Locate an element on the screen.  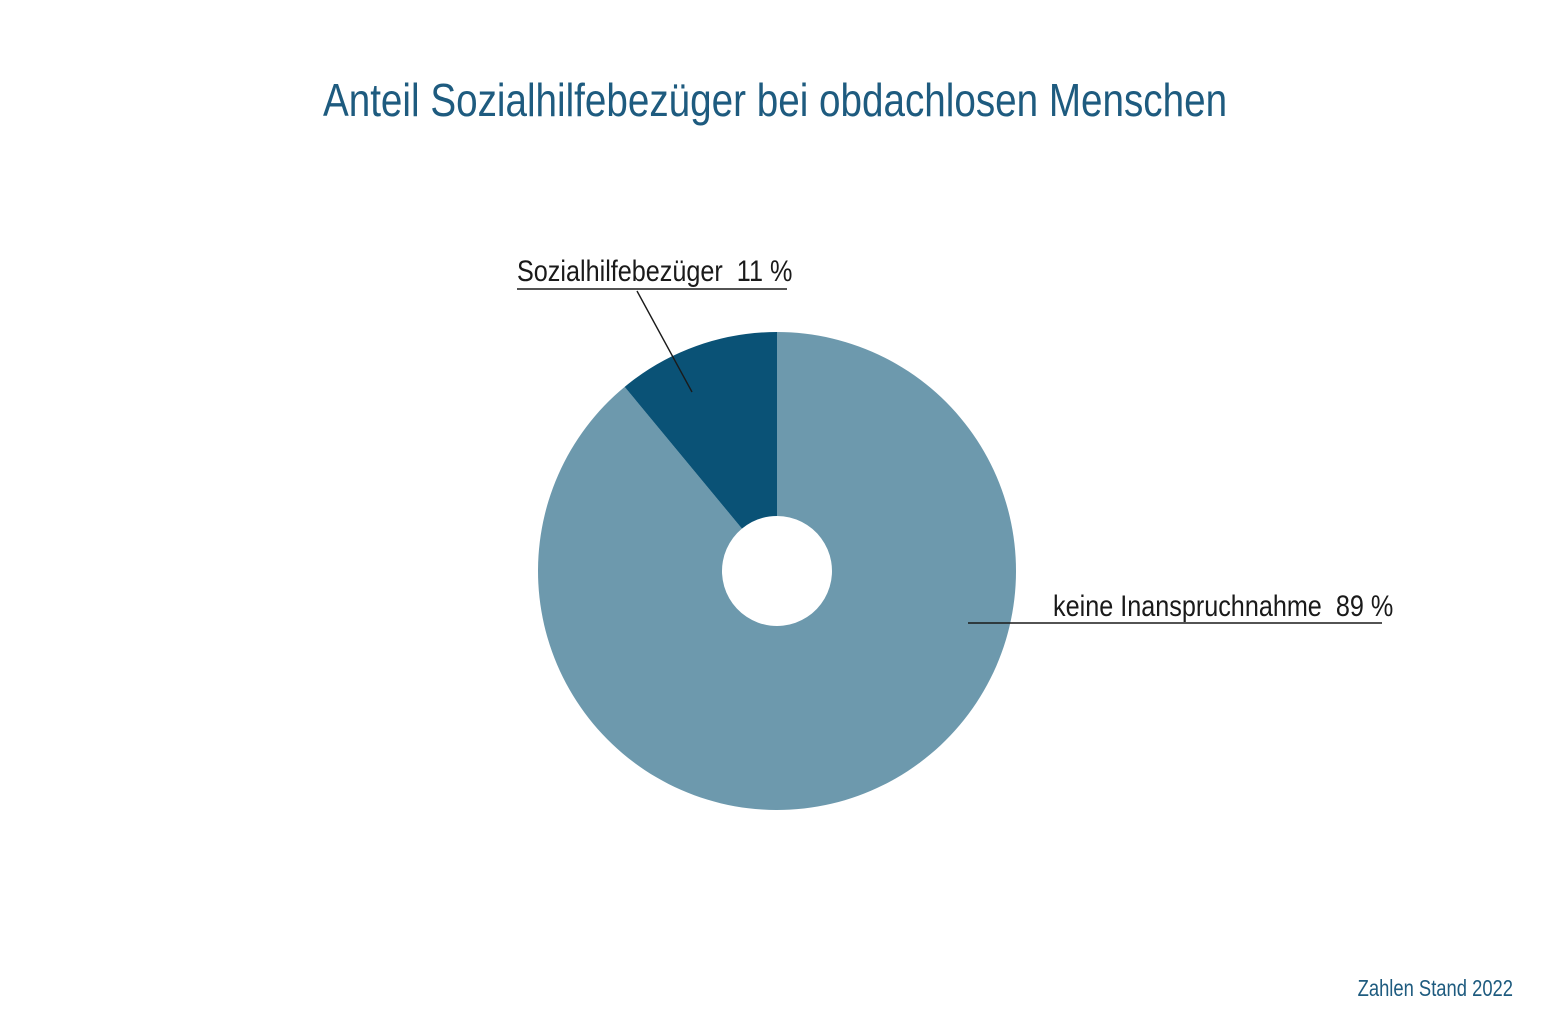
large-slice-label: keine Inanspruchnahme 89 % is located at coordinates (1223, 606).